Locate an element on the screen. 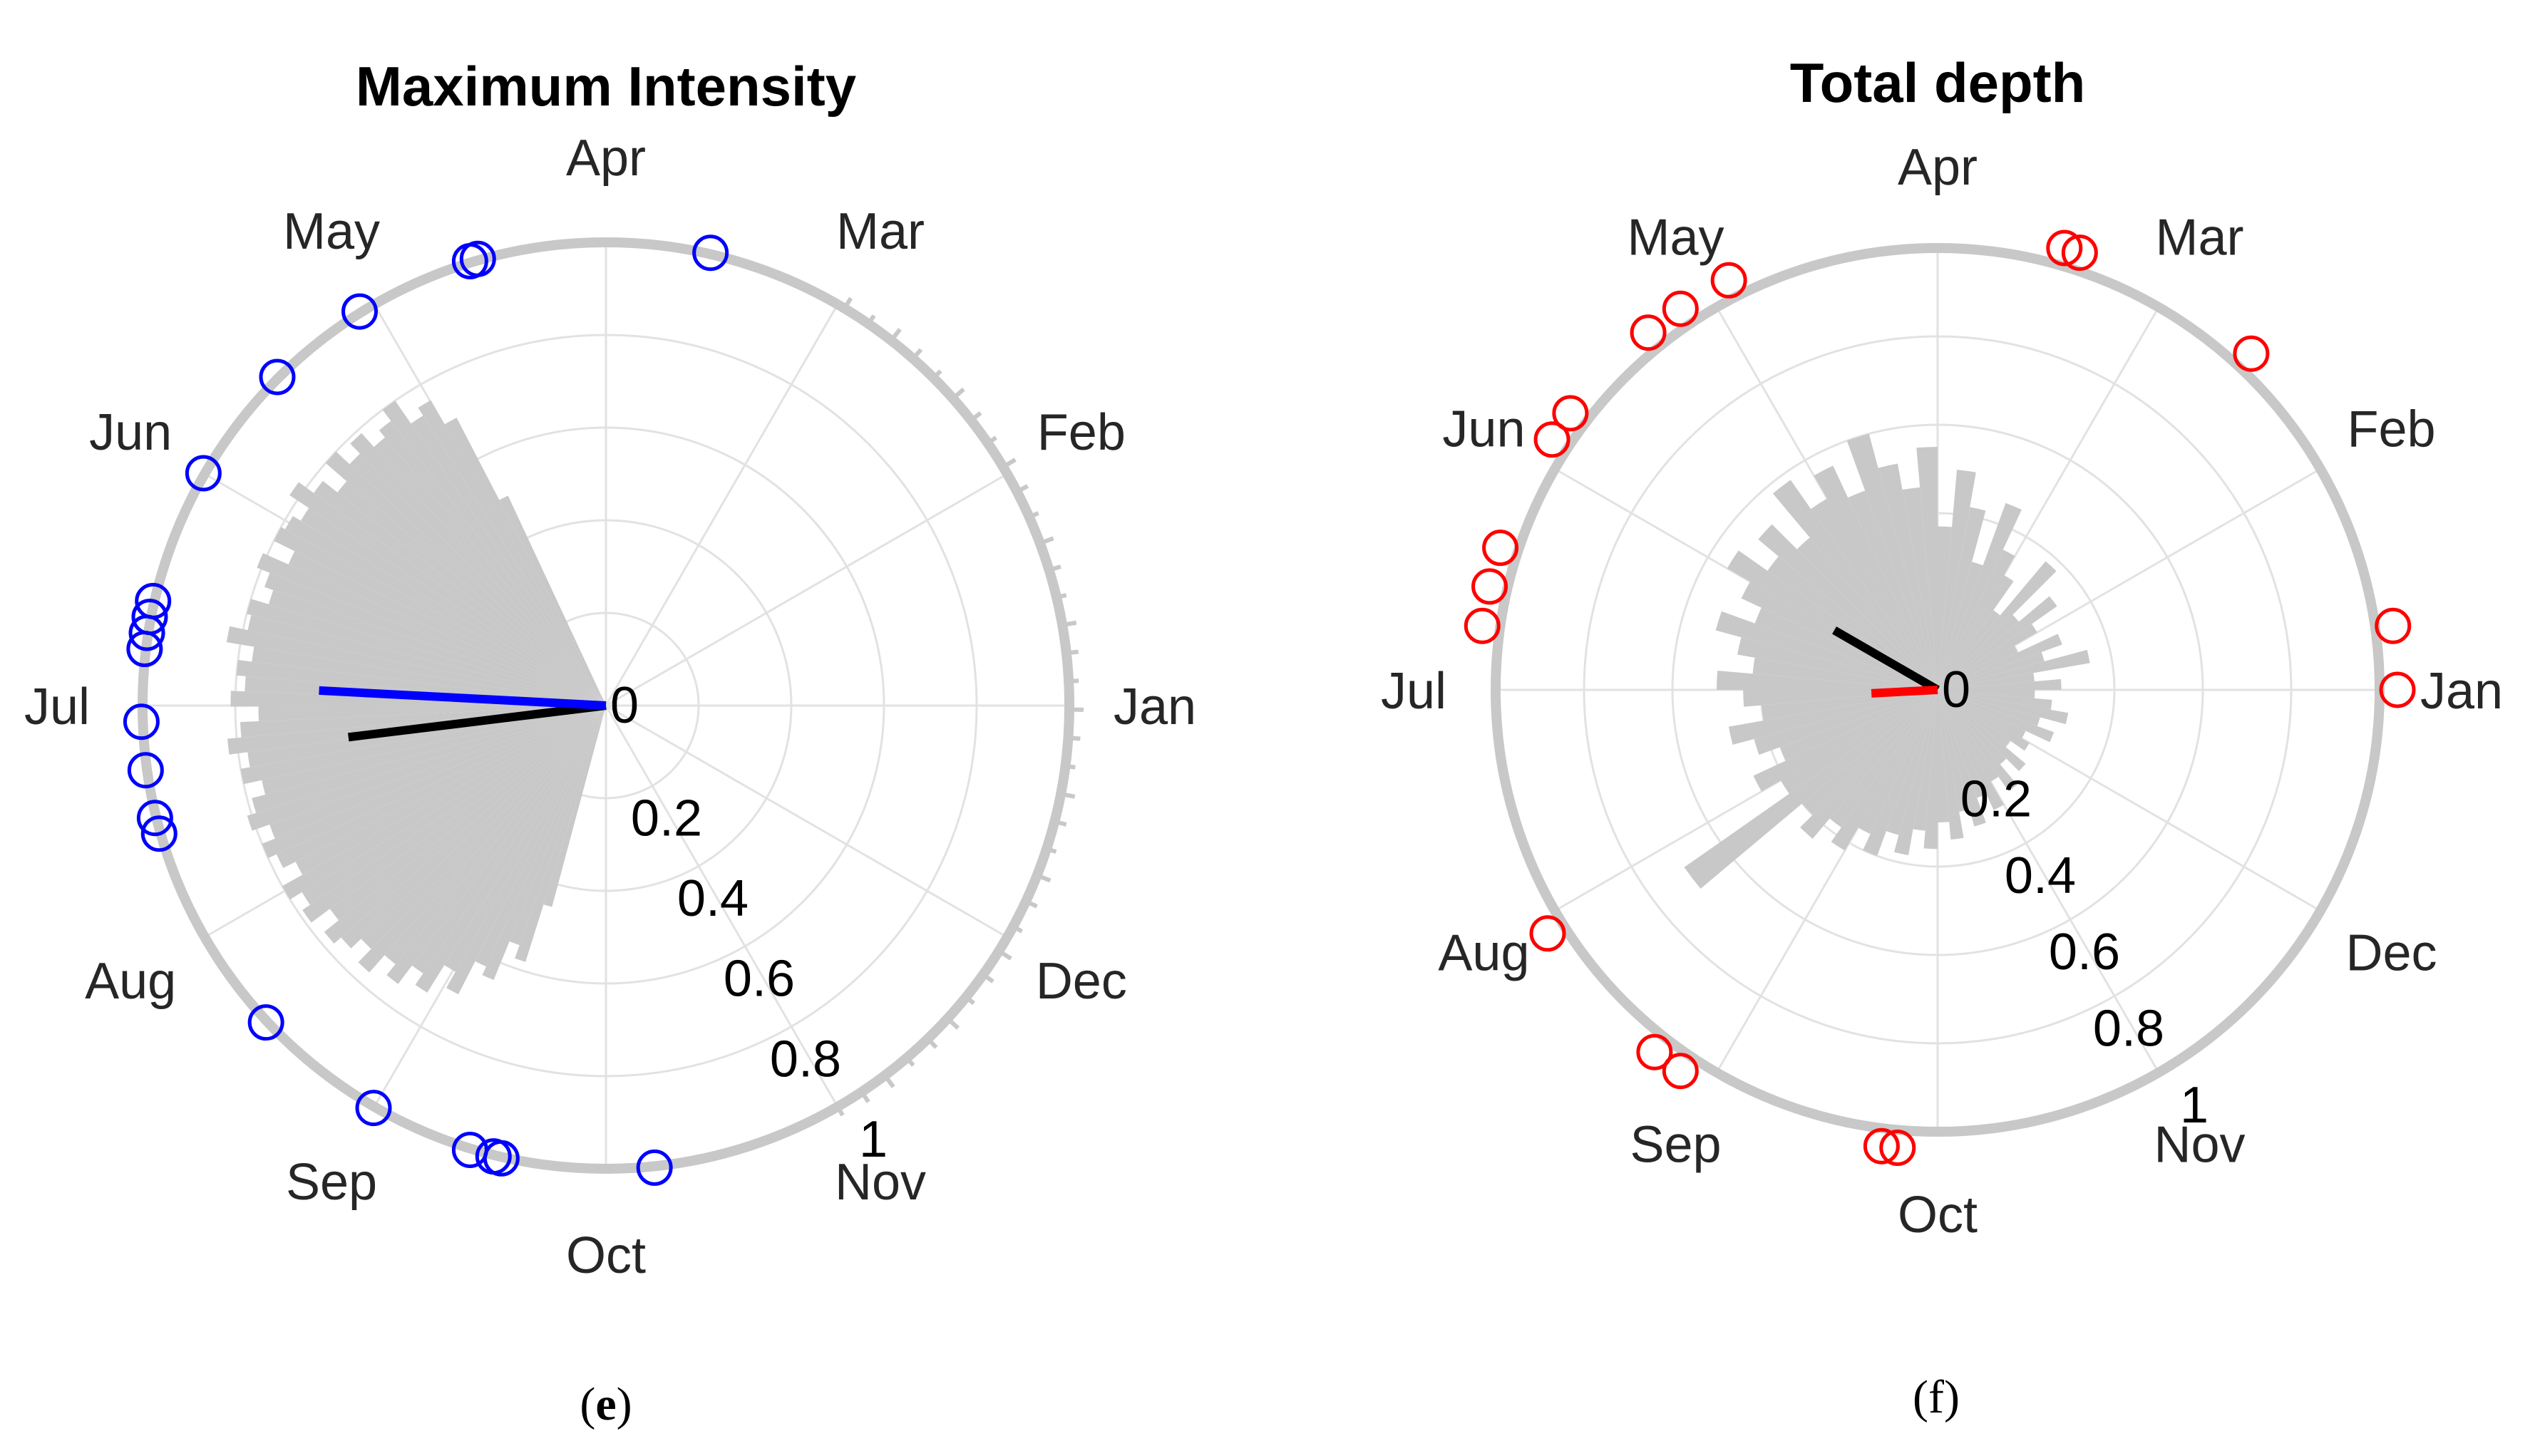 This screenshot has height=1456, width=2545. month-label: Oct is located at coordinates (606, 1255).